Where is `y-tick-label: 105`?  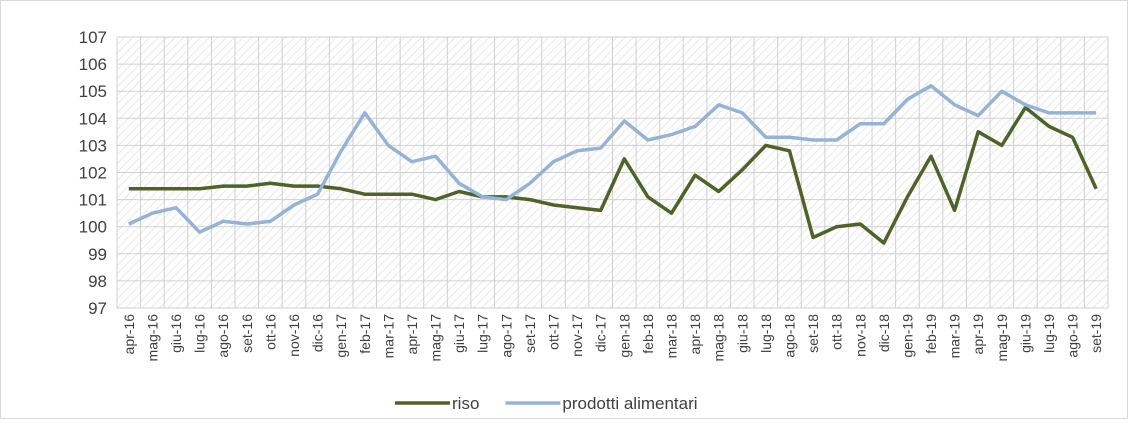 y-tick-label: 105 is located at coordinates (93, 91).